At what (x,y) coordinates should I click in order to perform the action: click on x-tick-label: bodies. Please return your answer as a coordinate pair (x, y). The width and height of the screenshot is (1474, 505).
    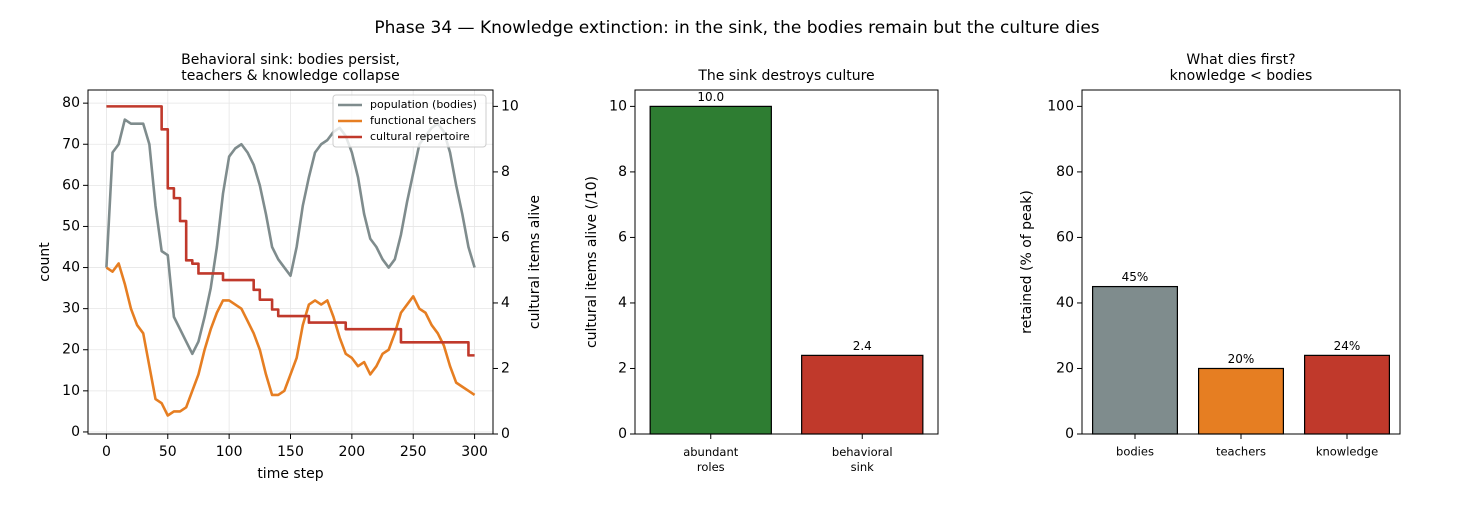
    Looking at the image, I should click on (1135, 452).